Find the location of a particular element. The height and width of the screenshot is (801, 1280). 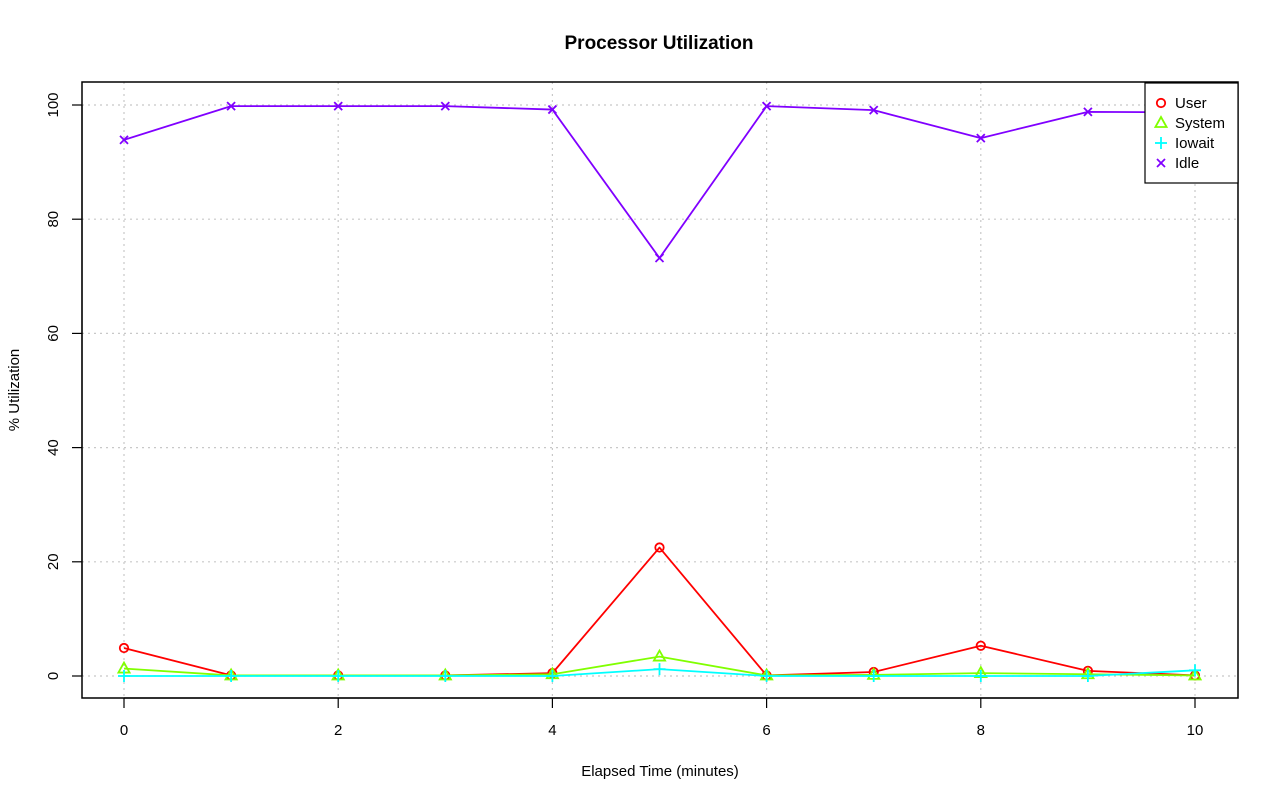

legend-marker-user is located at coordinates (1161, 103).